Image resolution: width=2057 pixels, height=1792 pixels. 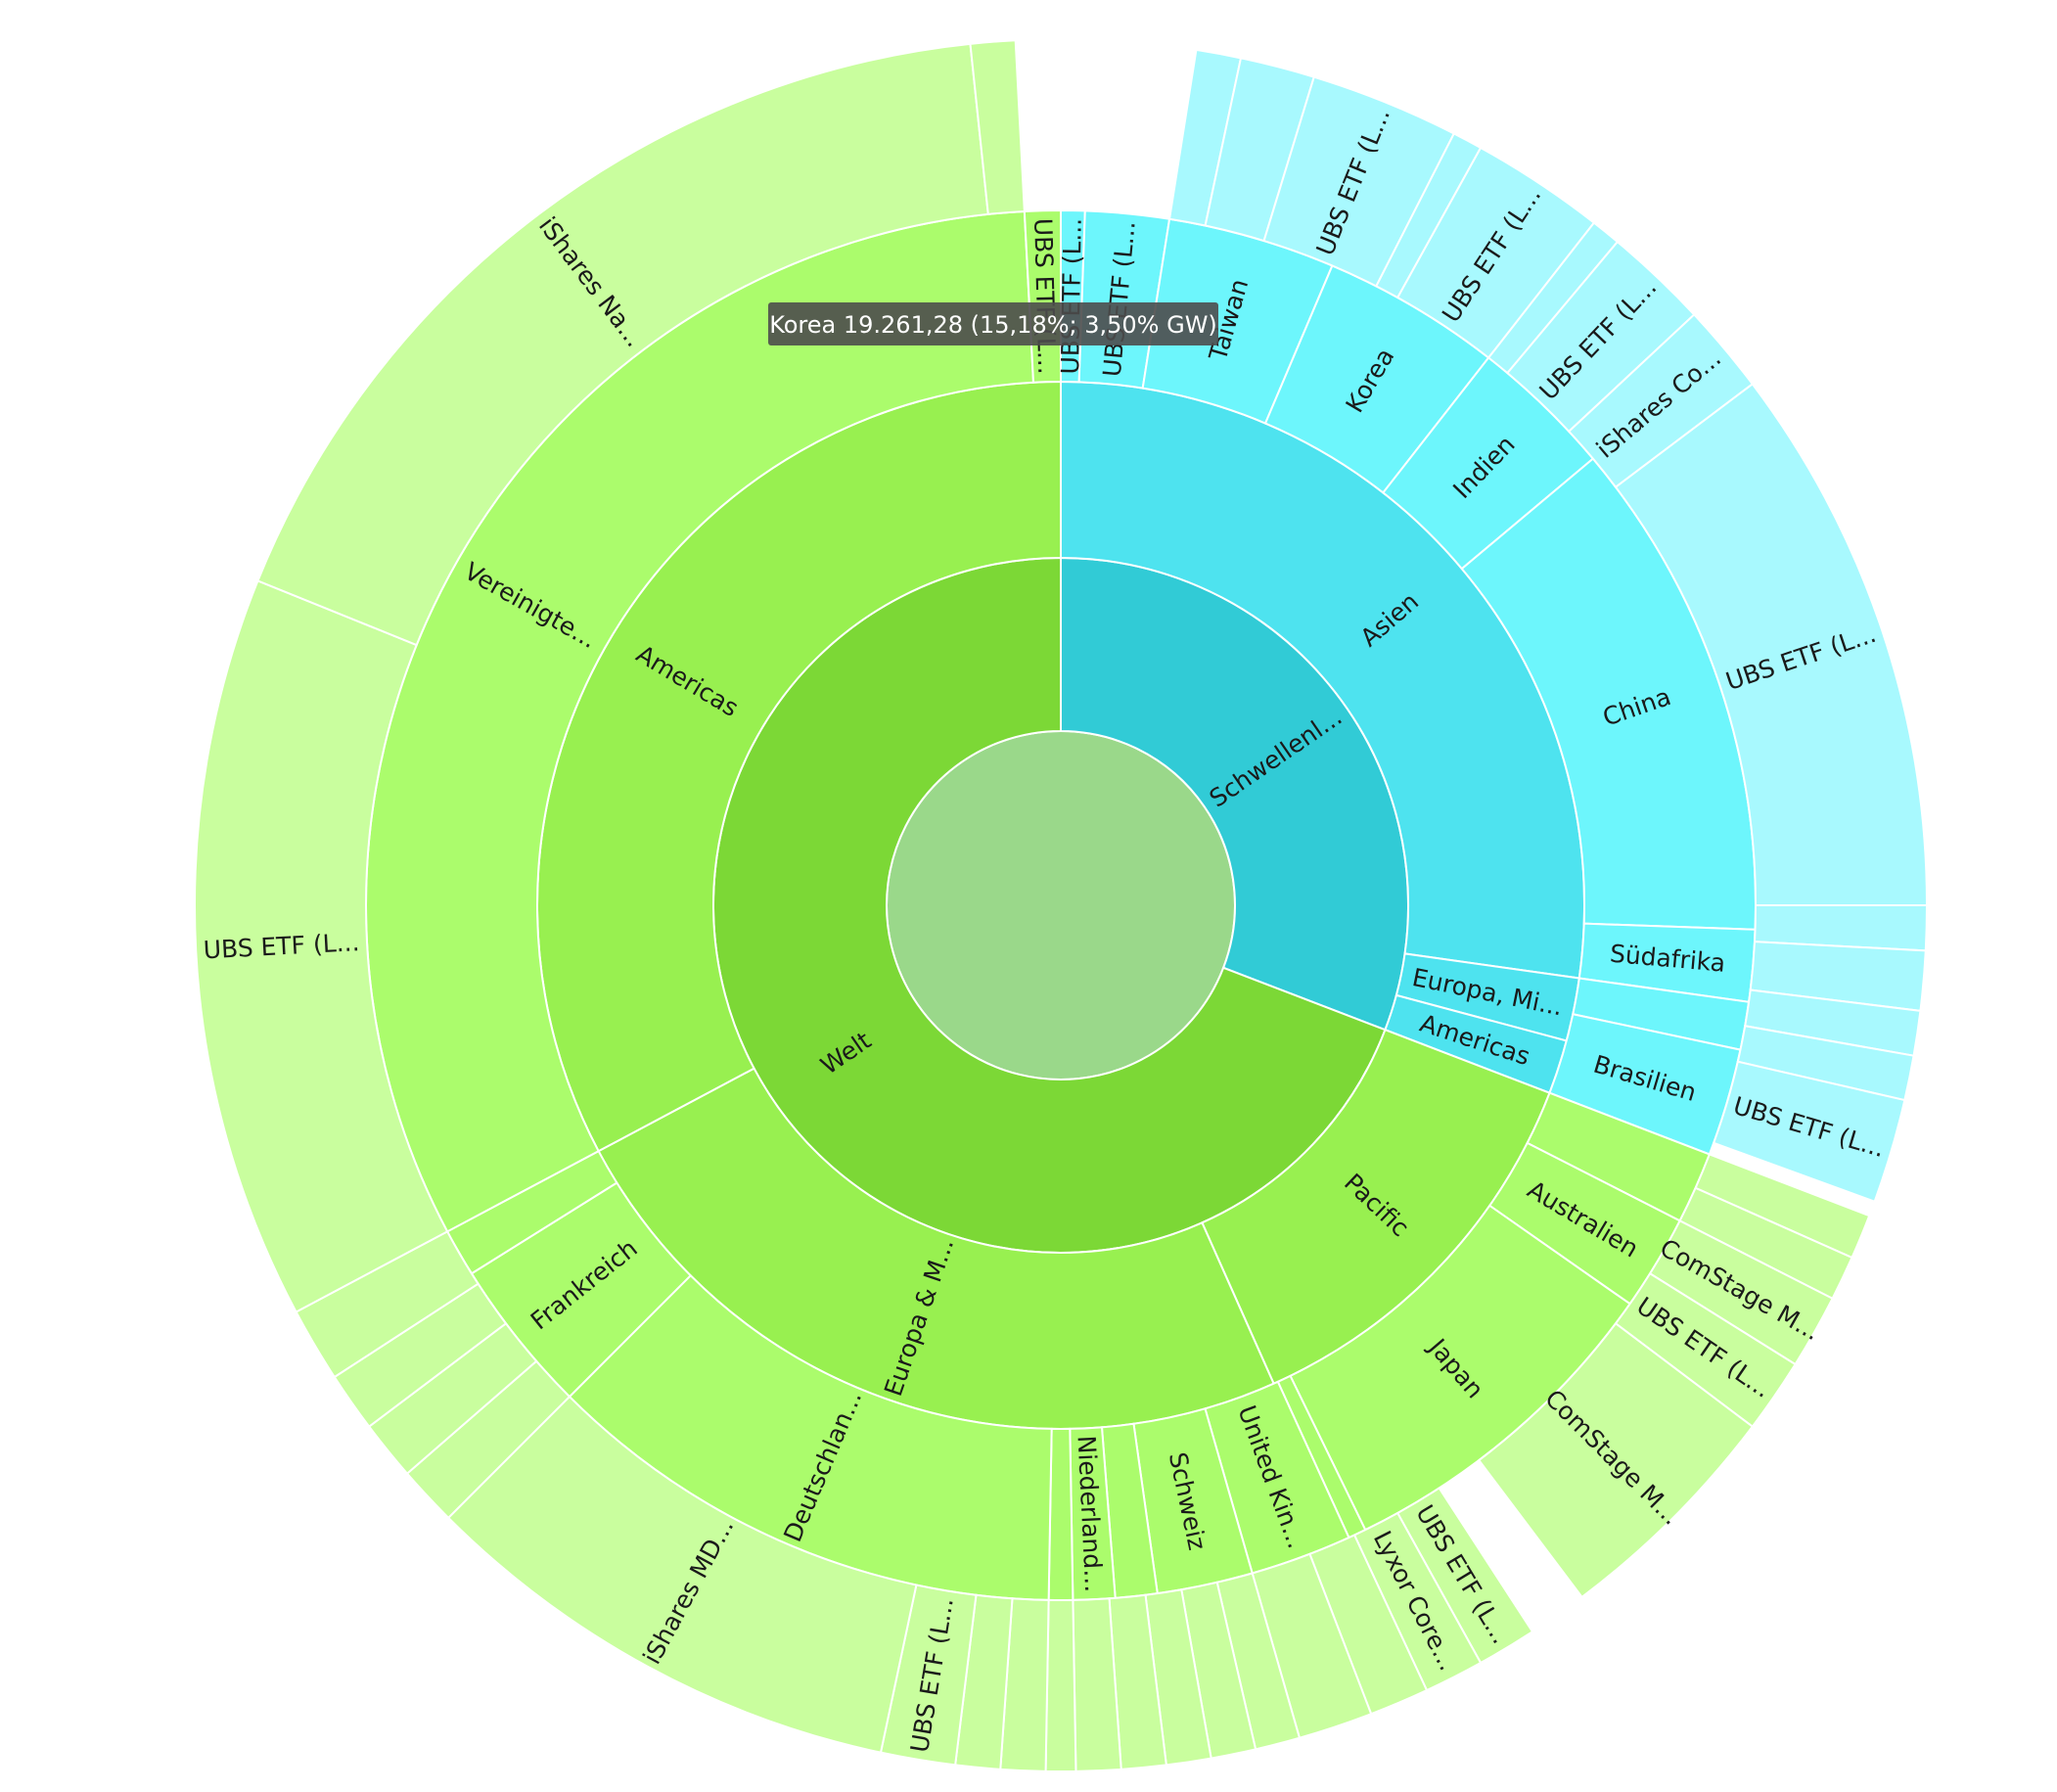 I want to click on tooltip: Korea 19.261,28 (15,18%; 3,50% GW), so click(x=993, y=323).